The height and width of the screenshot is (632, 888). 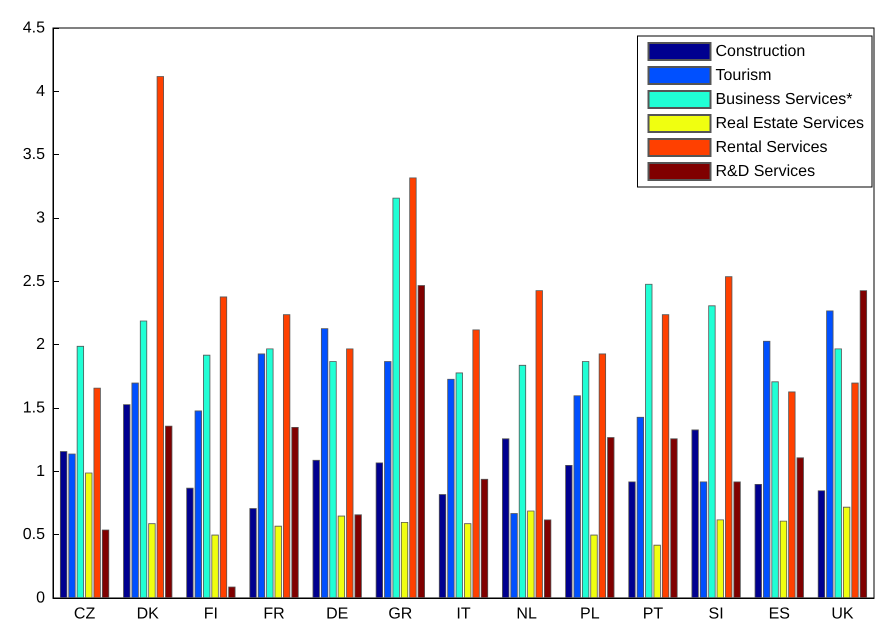 I want to click on x-tick-label: FR, so click(x=274, y=614).